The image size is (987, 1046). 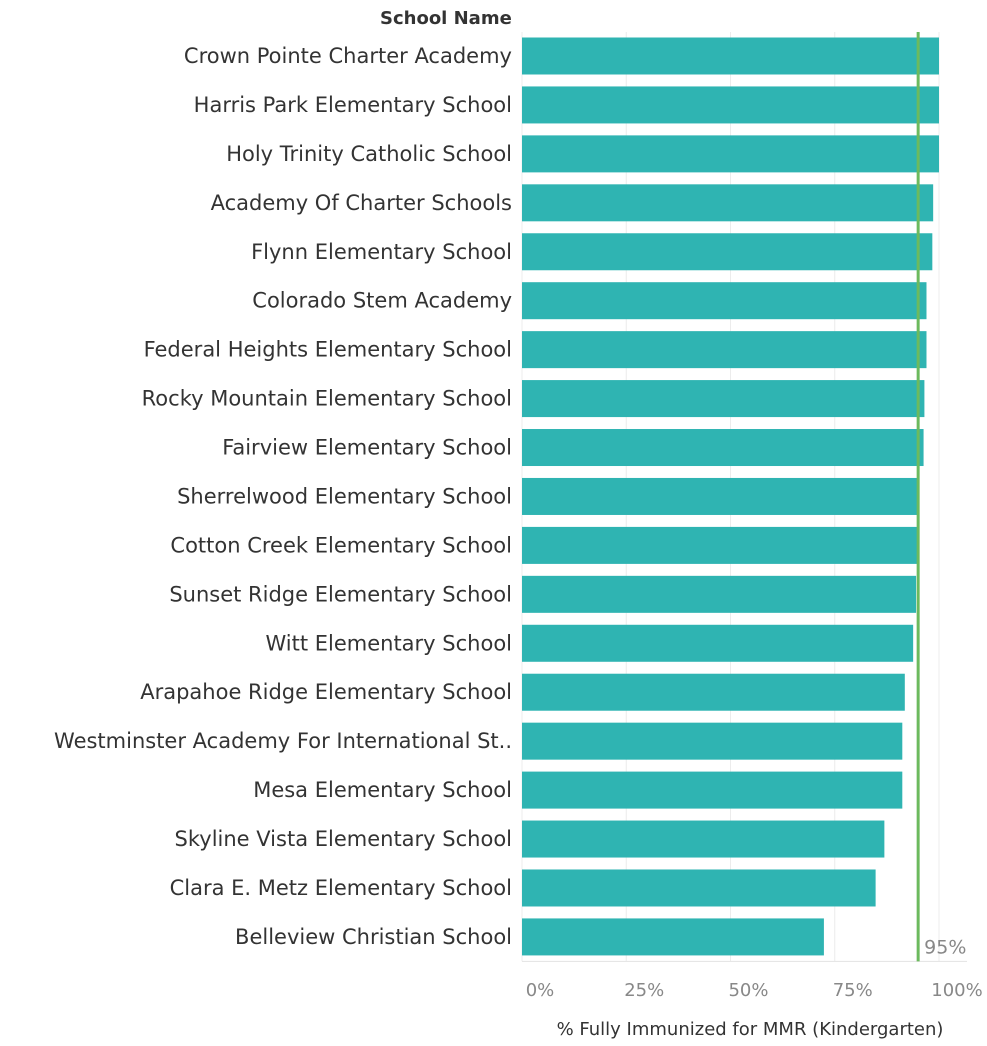 I want to click on category-label-11: Sunset Ridge Elementary School, so click(x=340, y=594).